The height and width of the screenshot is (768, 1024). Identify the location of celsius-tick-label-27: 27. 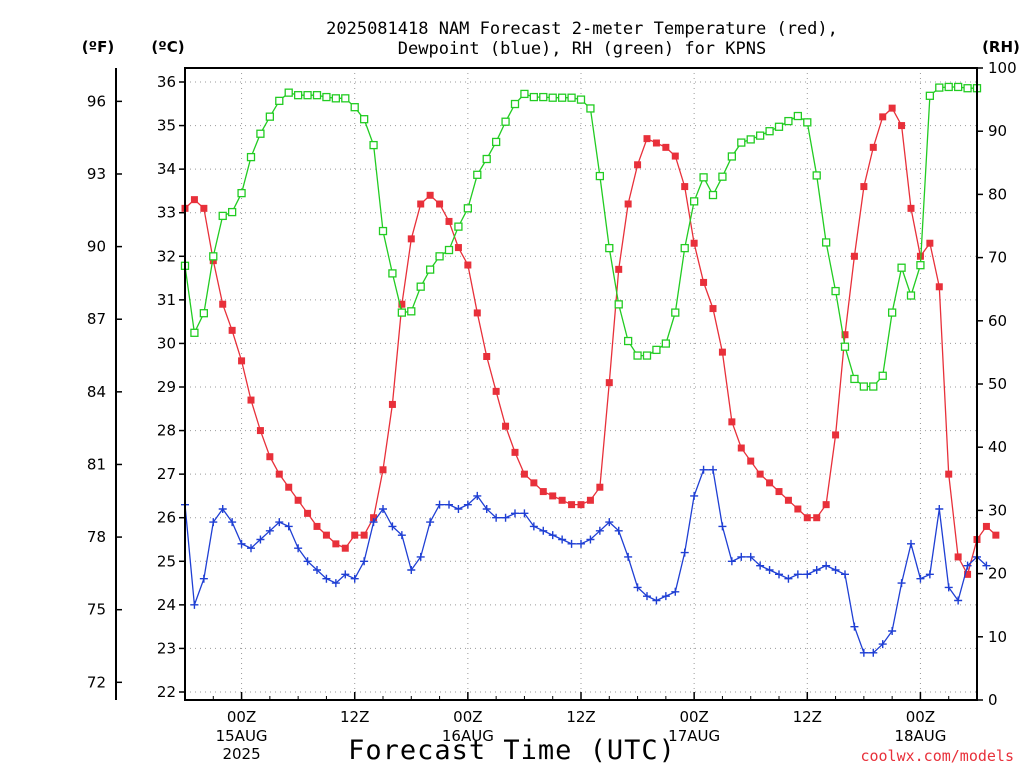
(166, 474).